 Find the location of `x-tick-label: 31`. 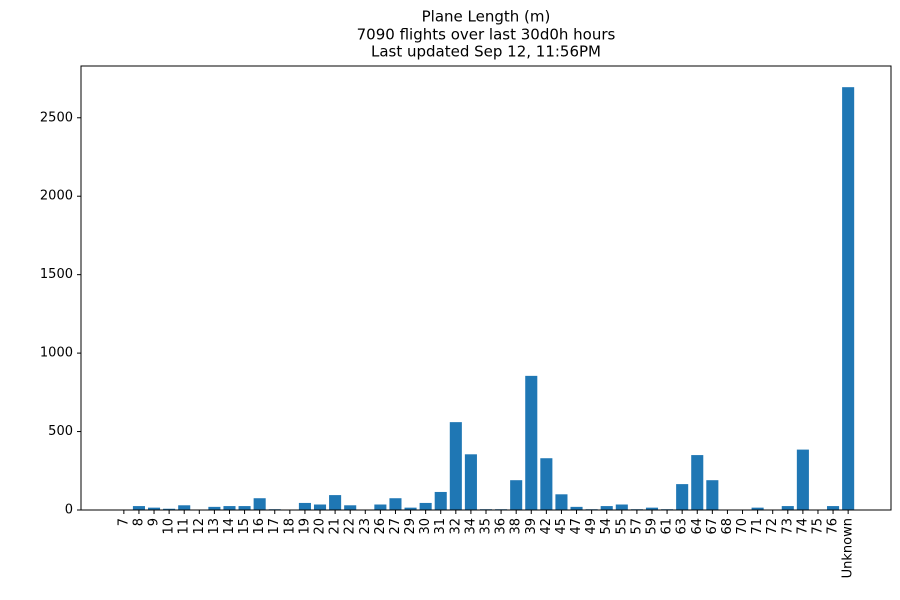

x-tick-label: 31 is located at coordinates (440, 526).